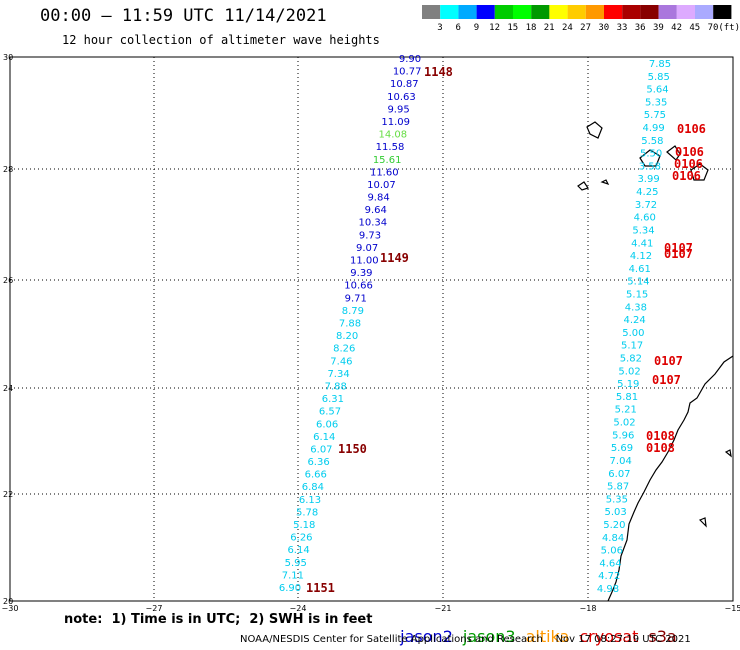 This screenshot has height=650, width=740. What do you see at coordinates (547, 636) in the screenshot?
I see `legend-altika: altika` at bounding box center [547, 636].